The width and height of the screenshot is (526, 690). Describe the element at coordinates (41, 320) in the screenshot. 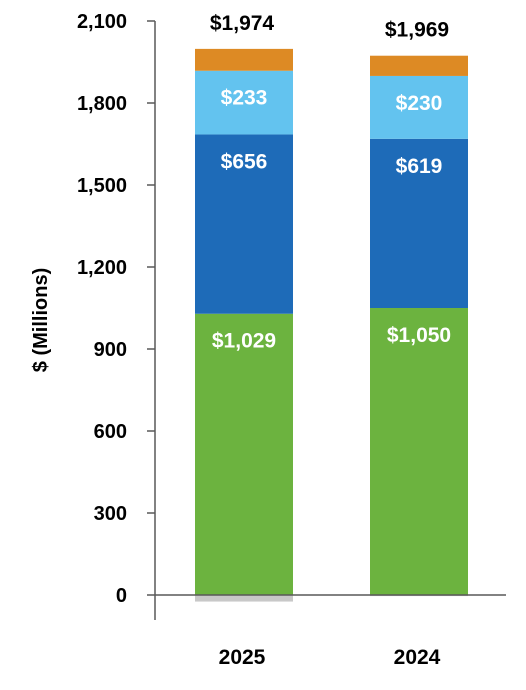

I see `y-axis-title: $ (Millions)` at that location.